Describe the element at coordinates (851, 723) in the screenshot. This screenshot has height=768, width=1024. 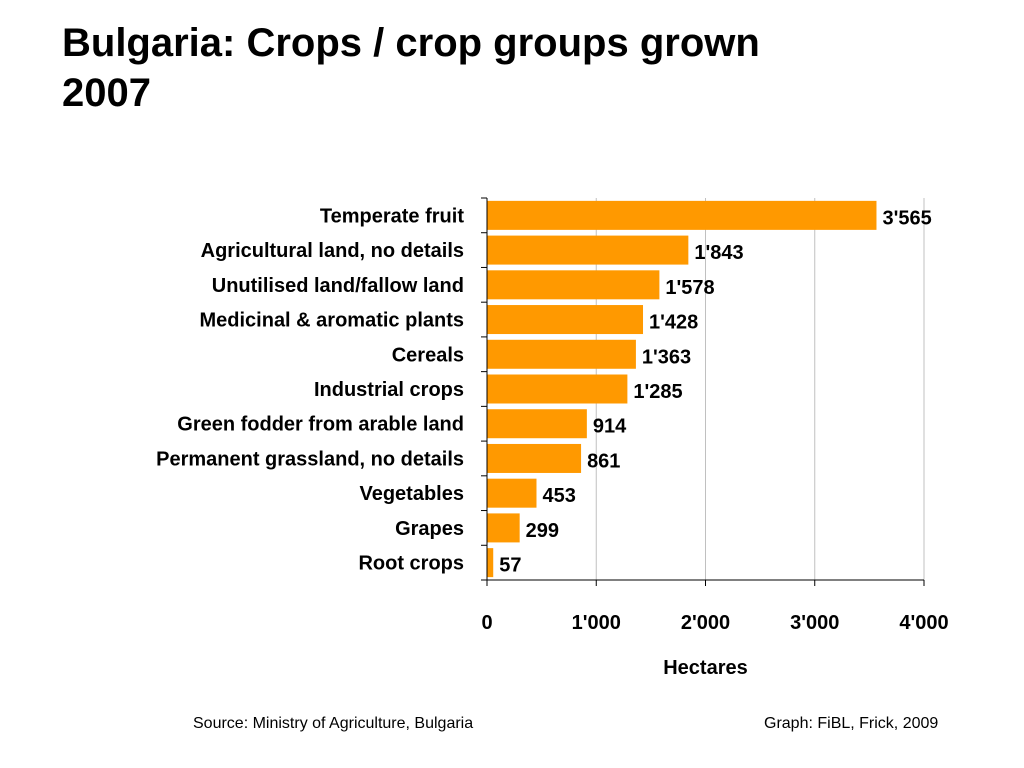
I see `graph-credit: Graph: FiBL, Frick, 2009` at that location.